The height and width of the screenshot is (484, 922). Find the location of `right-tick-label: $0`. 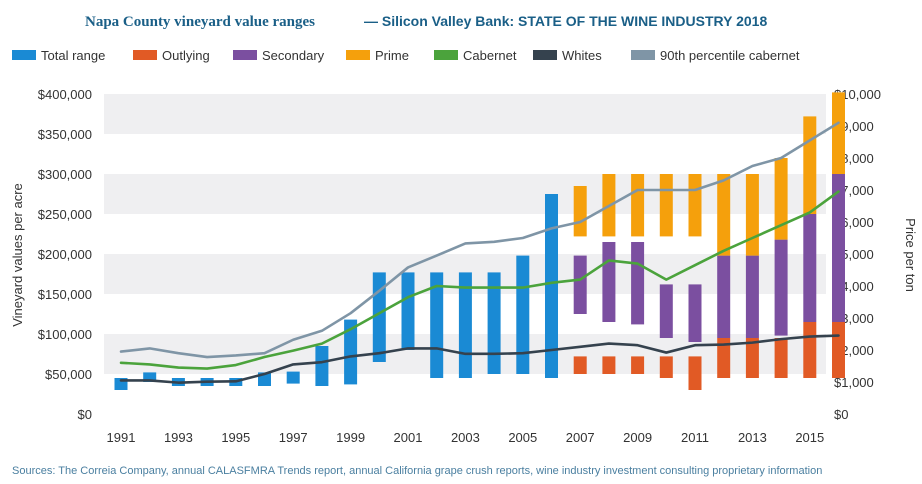

right-tick-label: $0 is located at coordinates (841, 414).